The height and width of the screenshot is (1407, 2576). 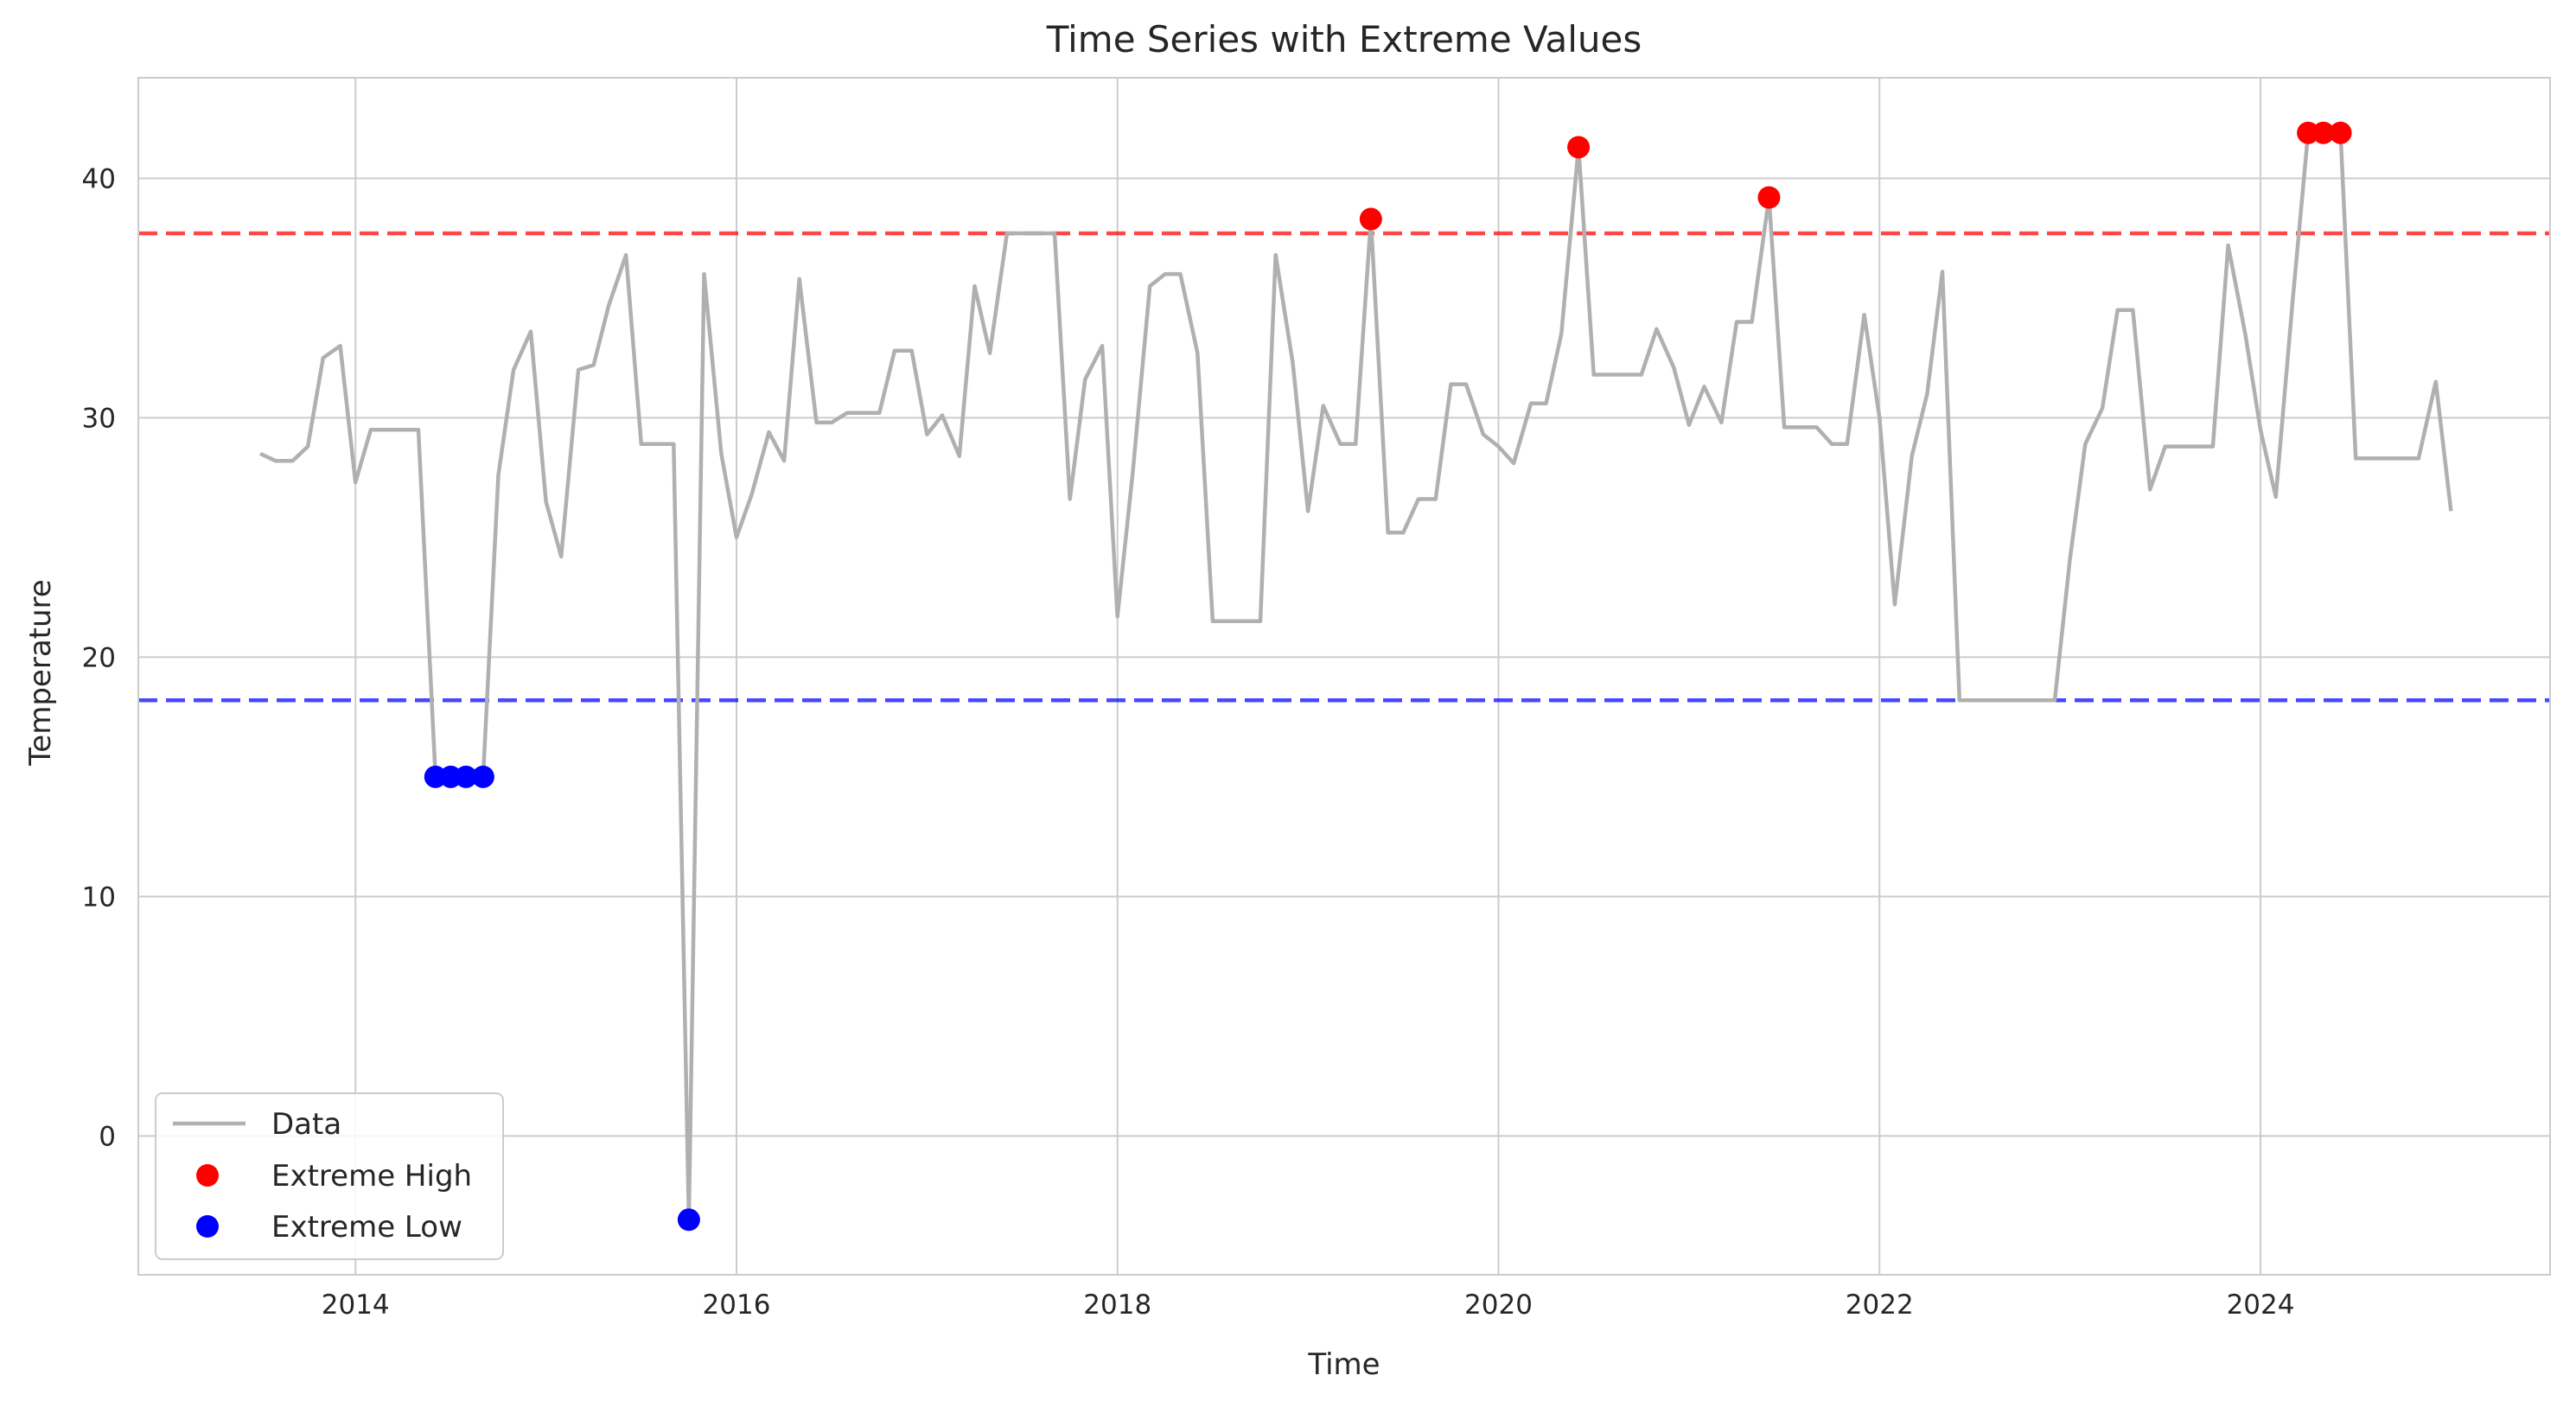 I want to click on x-axis-title: Time, so click(x=1343, y=1364).